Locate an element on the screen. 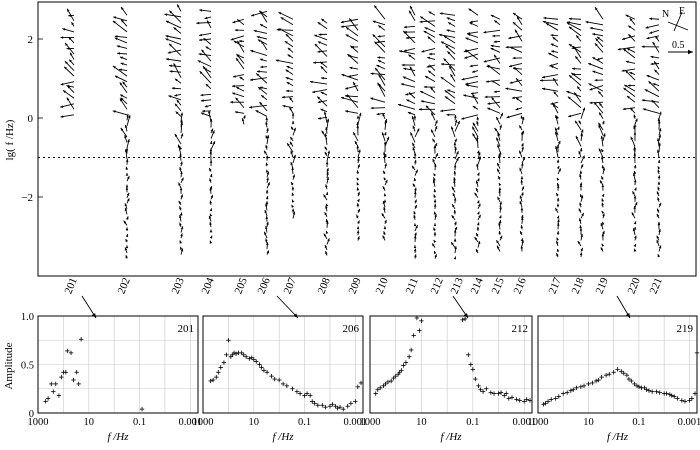  induction-arrow is located at coordinates (286, 32).